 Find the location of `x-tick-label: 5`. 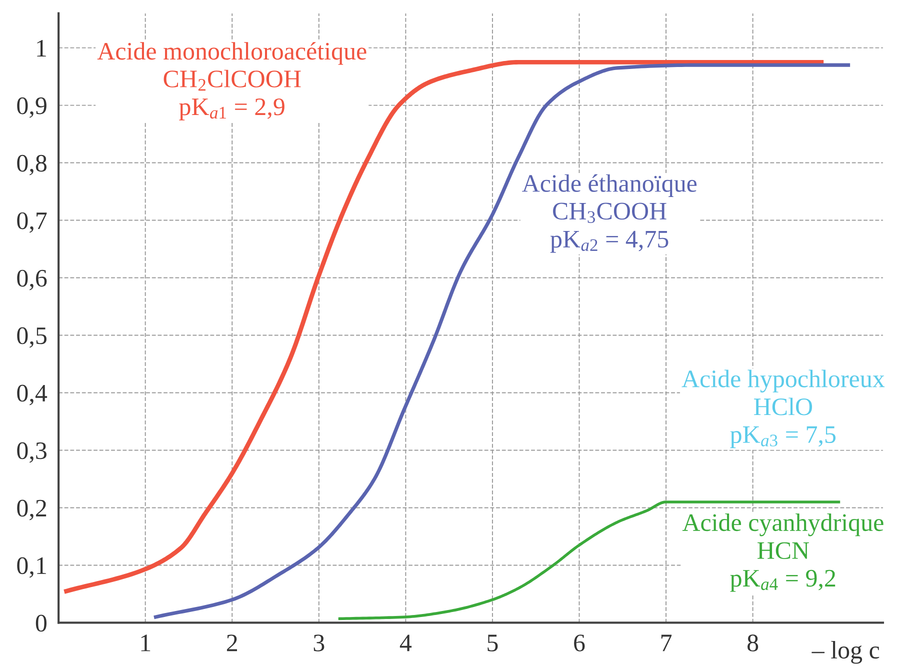

x-tick-label: 5 is located at coordinates (493, 643).